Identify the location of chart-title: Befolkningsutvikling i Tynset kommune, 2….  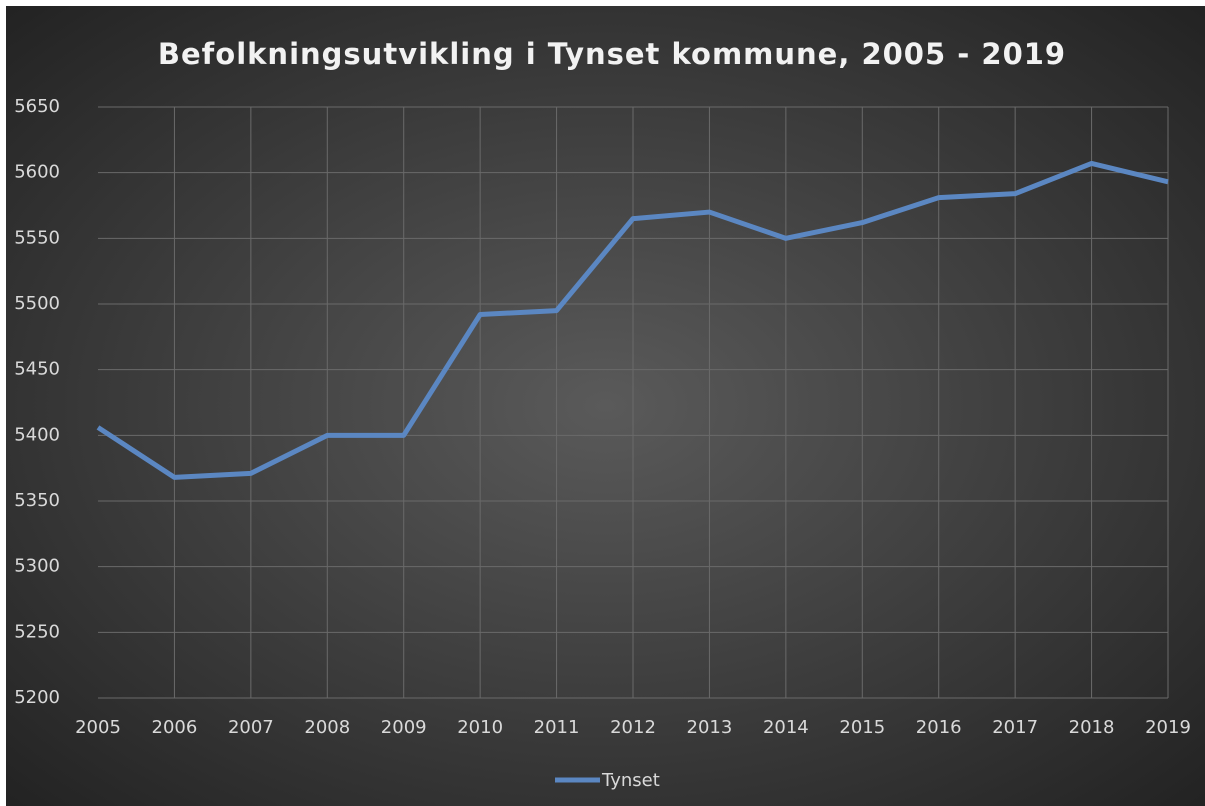
(612, 54).